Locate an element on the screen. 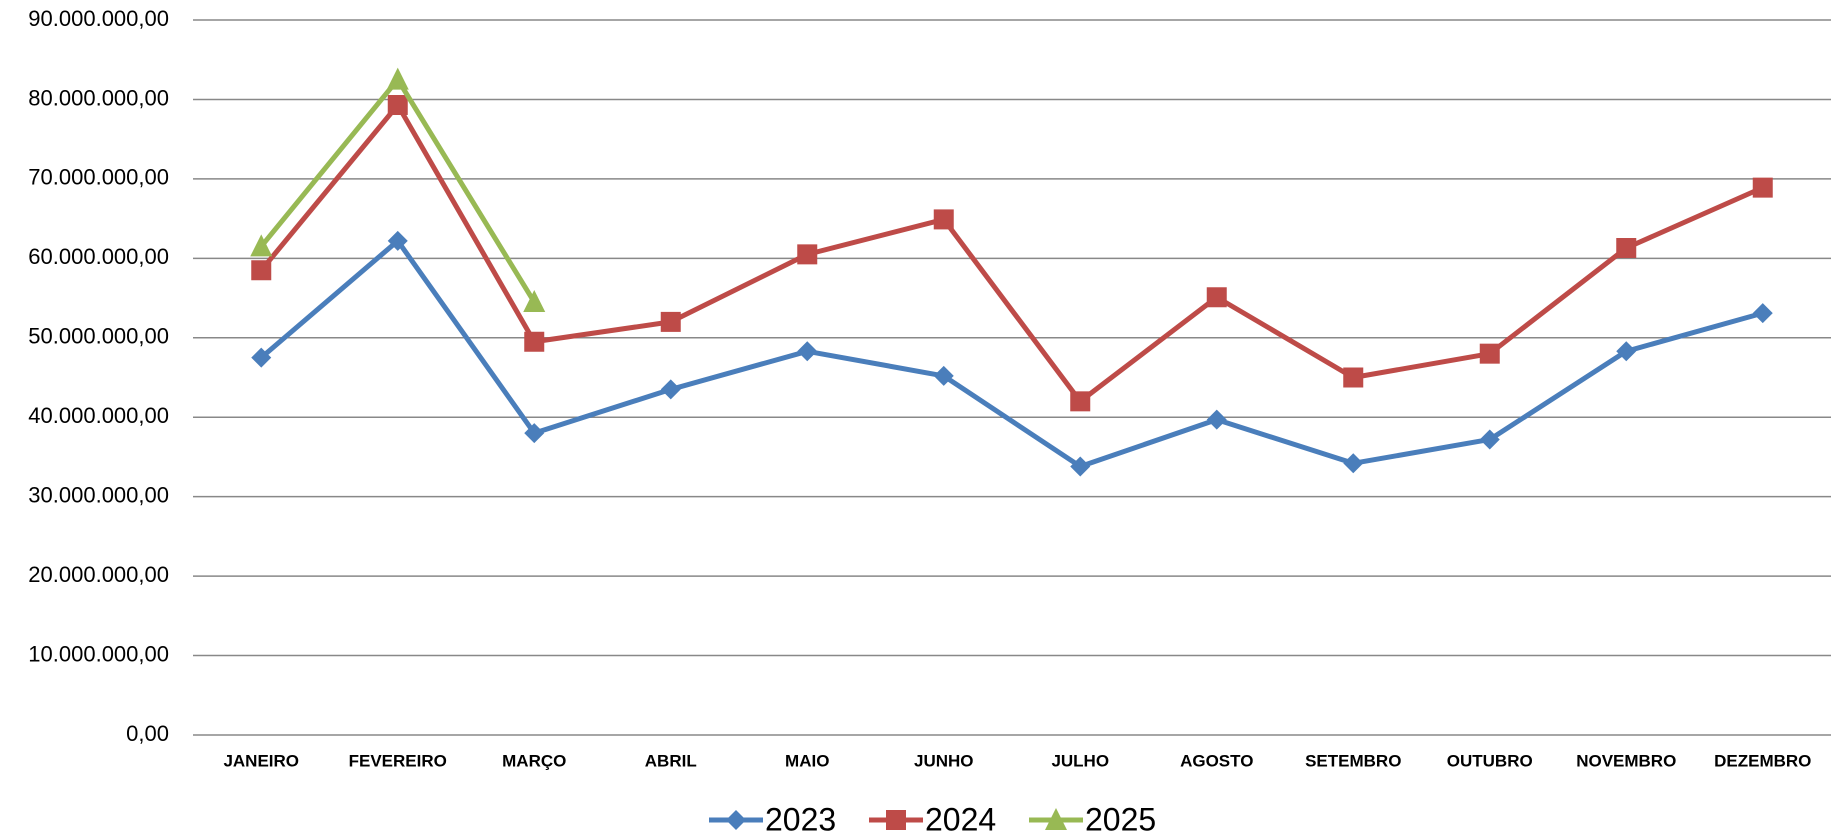 The height and width of the screenshot is (839, 1837). x-tick-label: ABRIL is located at coordinates (671, 760).